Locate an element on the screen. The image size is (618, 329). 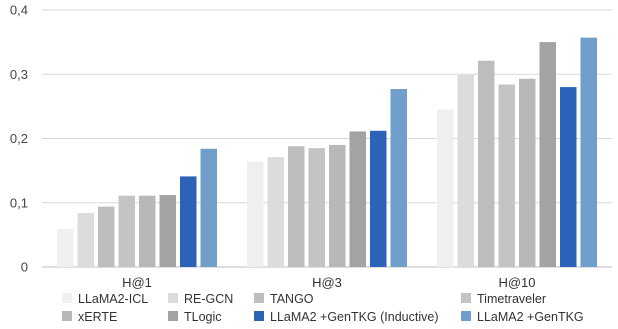
y-tick-label: 0,2 is located at coordinates (19, 138).